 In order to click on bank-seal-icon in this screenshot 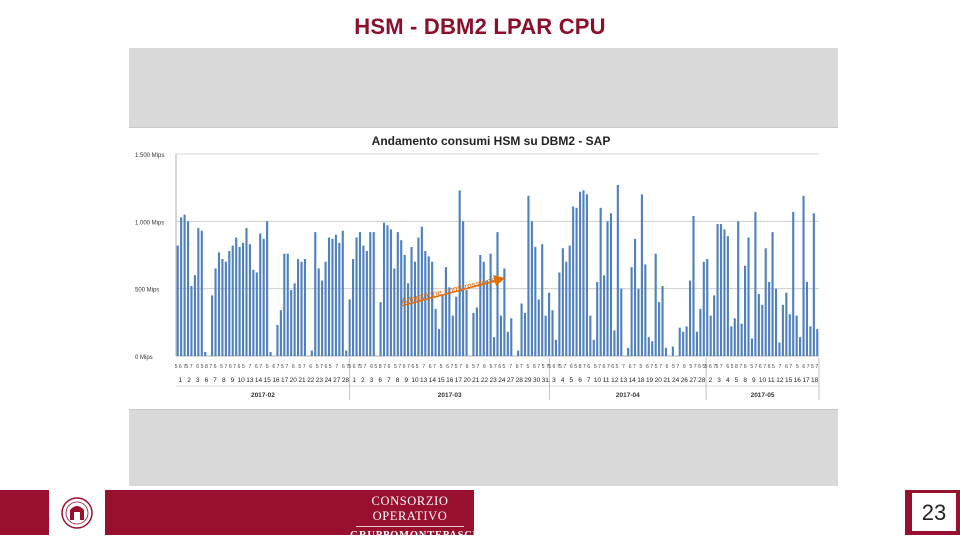, I will do `click(77, 513)`.